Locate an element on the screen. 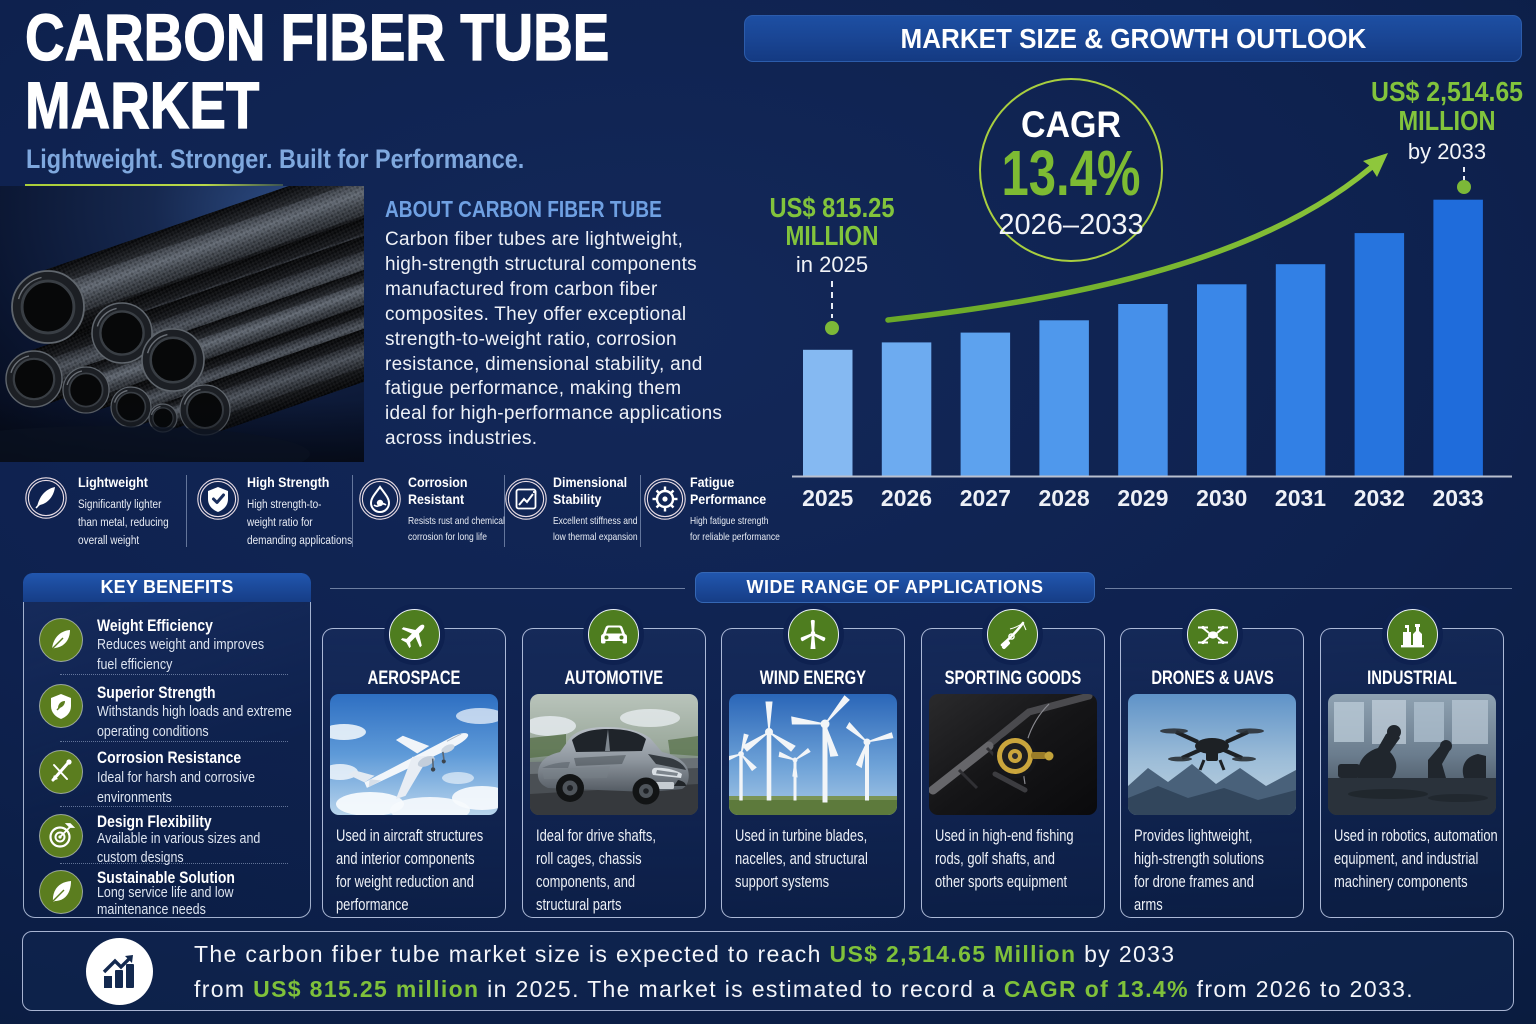  svg-text: CAGR is located at coordinates (1071, 124).